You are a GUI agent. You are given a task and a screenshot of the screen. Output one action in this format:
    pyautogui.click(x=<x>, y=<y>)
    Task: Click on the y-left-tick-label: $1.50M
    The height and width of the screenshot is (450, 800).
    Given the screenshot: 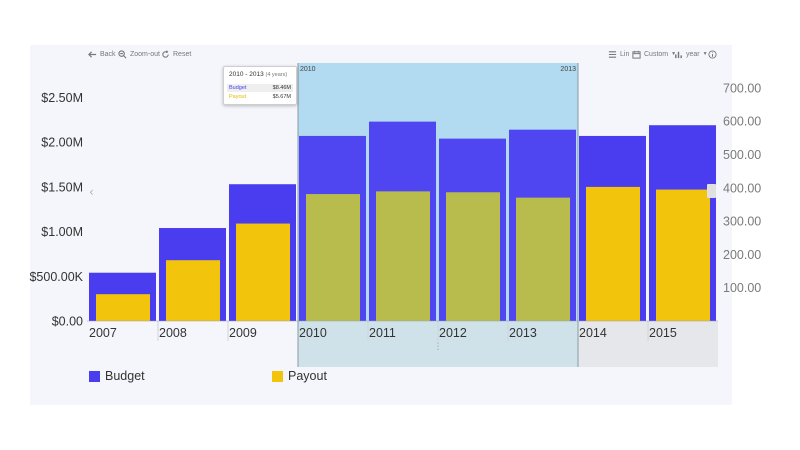 What is the action you would take?
    pyautogui.click(x=62, y=187)
    